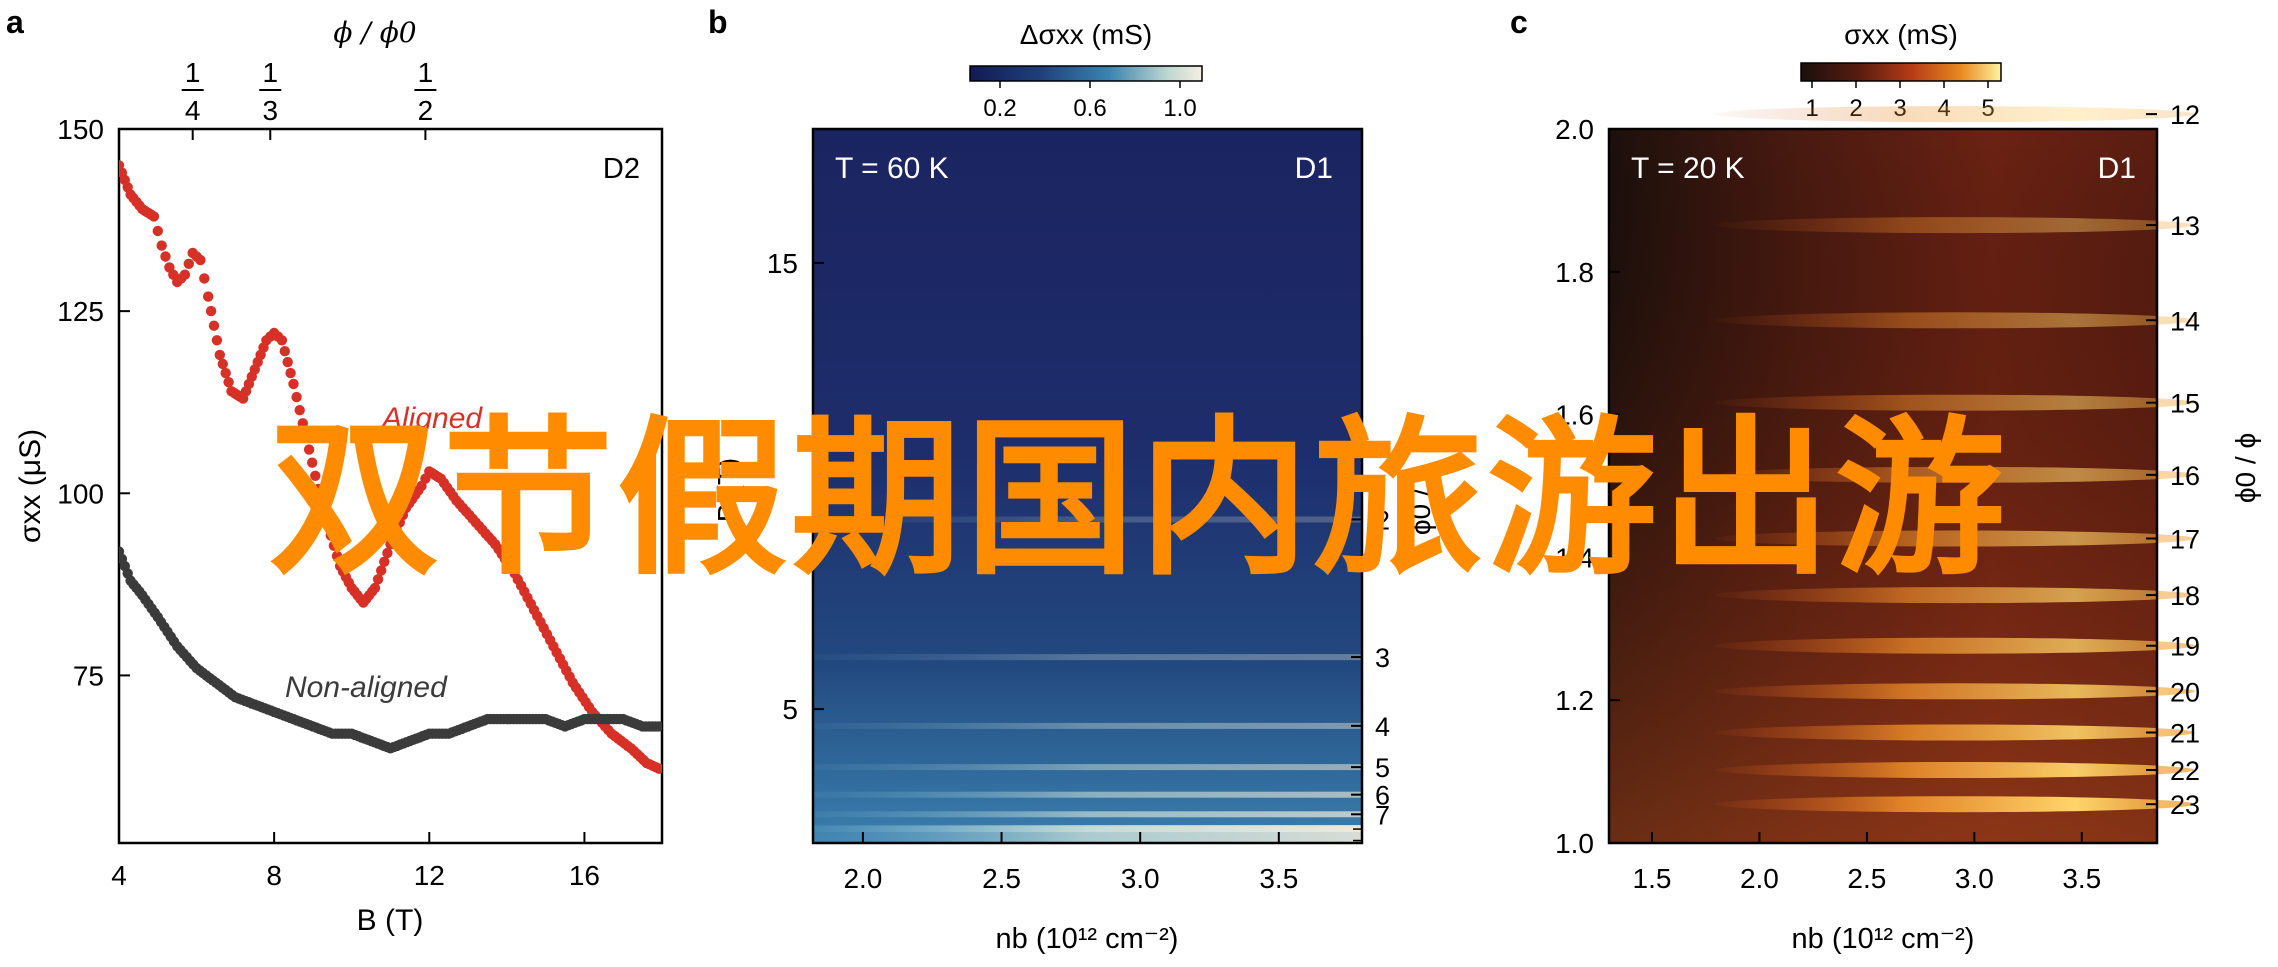 The width and height of the screenshot is (2278, 967). Describe the element at coordinates (88, 675) in the screenshot. I see `y-tick-label: 75` at that location.